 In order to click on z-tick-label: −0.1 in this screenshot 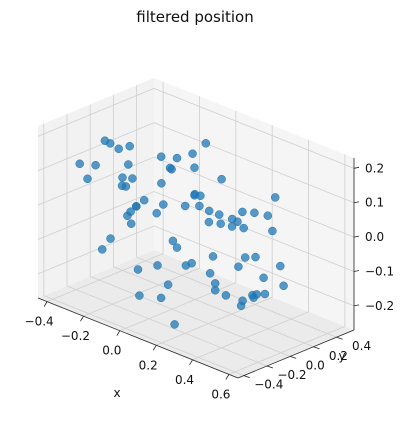, I will do `click(379, 272)`.